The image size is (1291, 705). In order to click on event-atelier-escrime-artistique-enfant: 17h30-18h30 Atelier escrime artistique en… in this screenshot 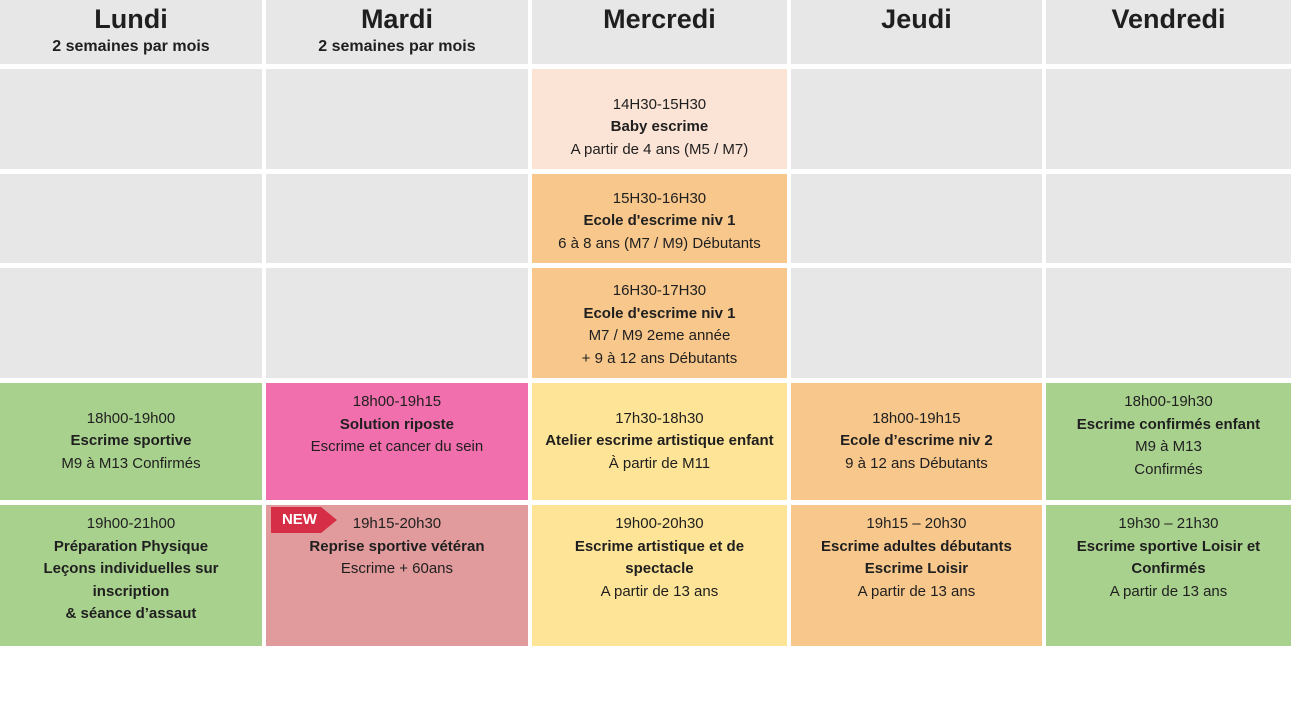, I will do `click(659, 441)`.